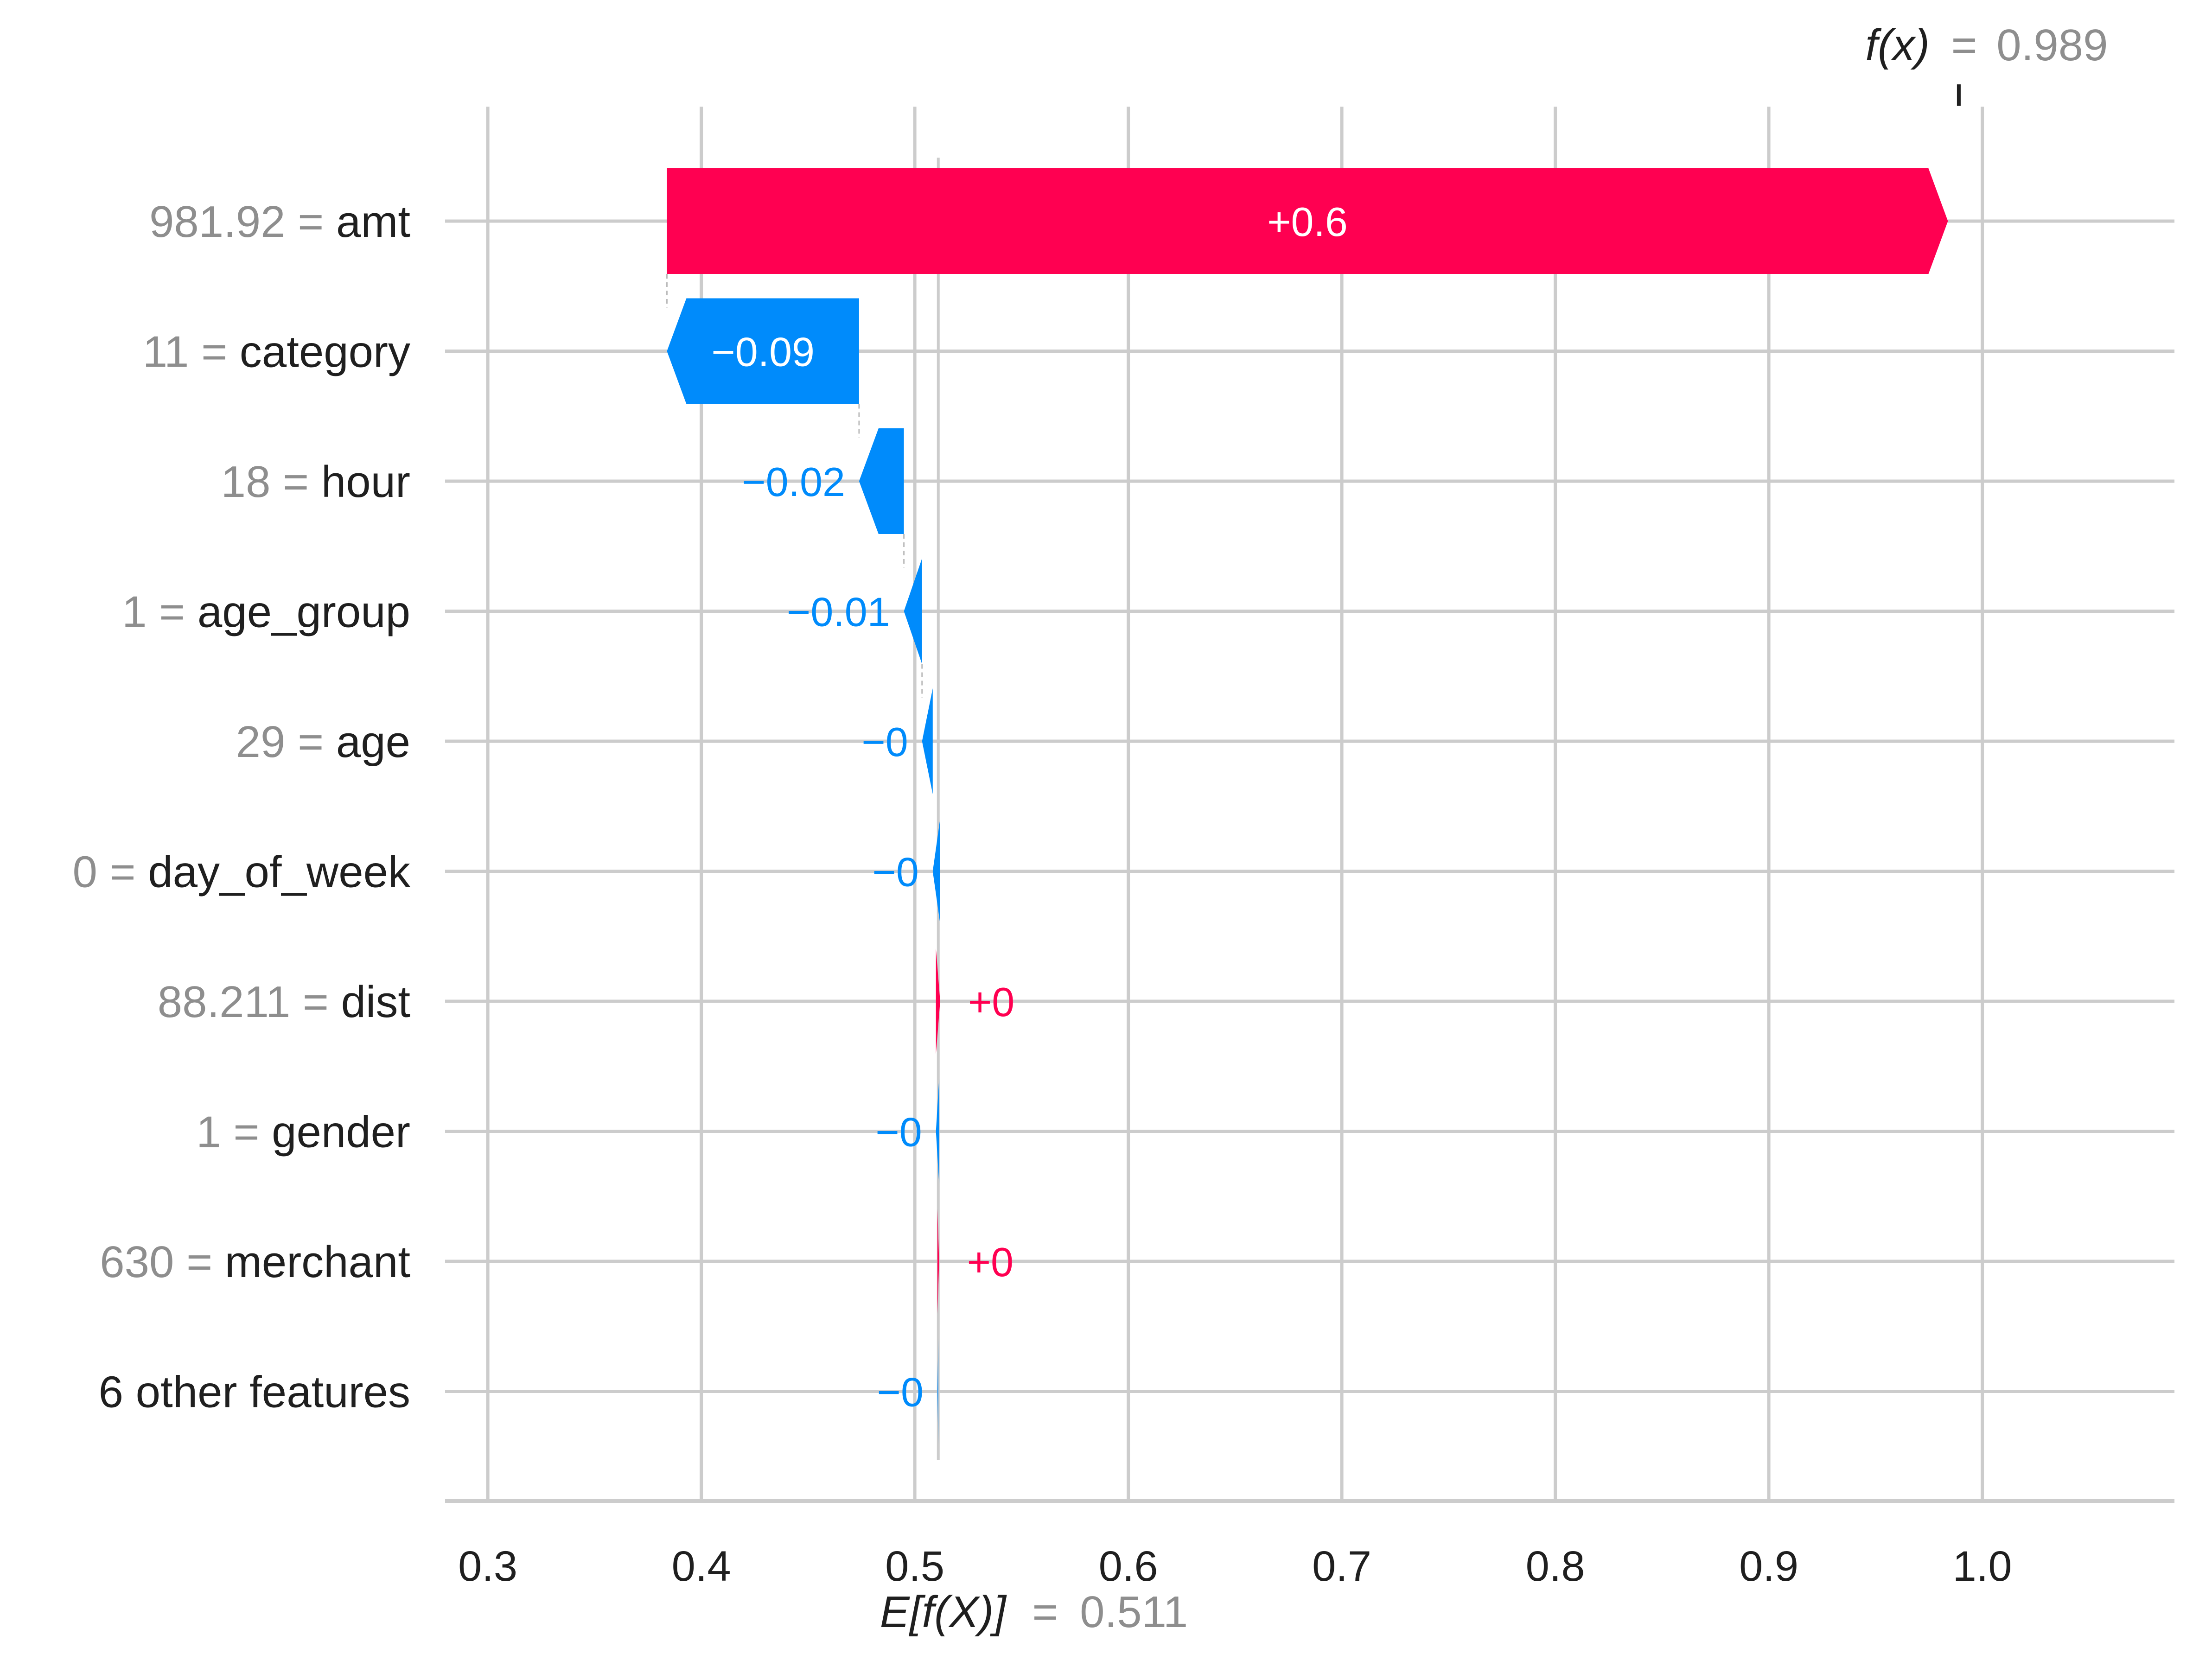  I want to click on feature-label: 88.211 = dist, so click(284, 1002).